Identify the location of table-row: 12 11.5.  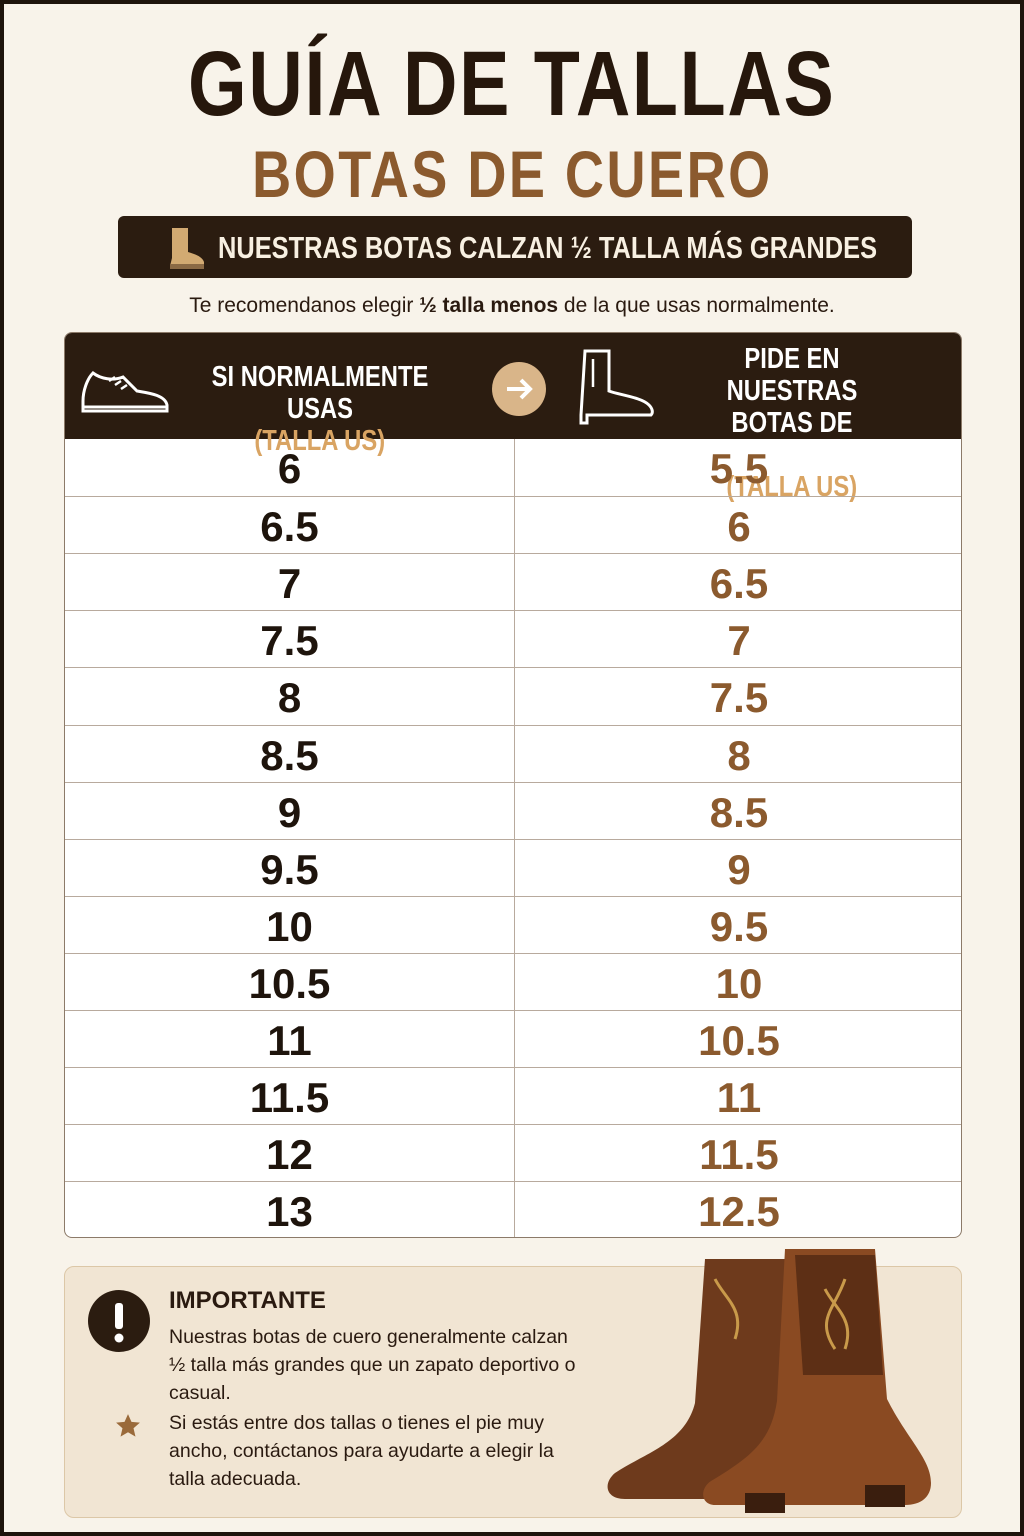
(513, 1153).